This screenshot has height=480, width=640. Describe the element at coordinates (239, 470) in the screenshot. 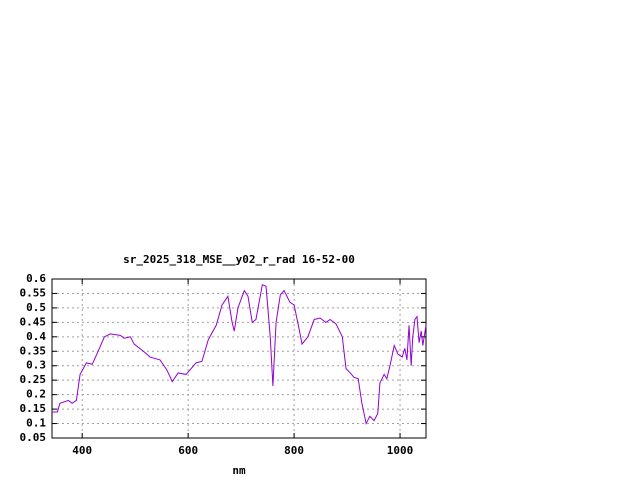

I see `x-axis-label: nm` at that location.